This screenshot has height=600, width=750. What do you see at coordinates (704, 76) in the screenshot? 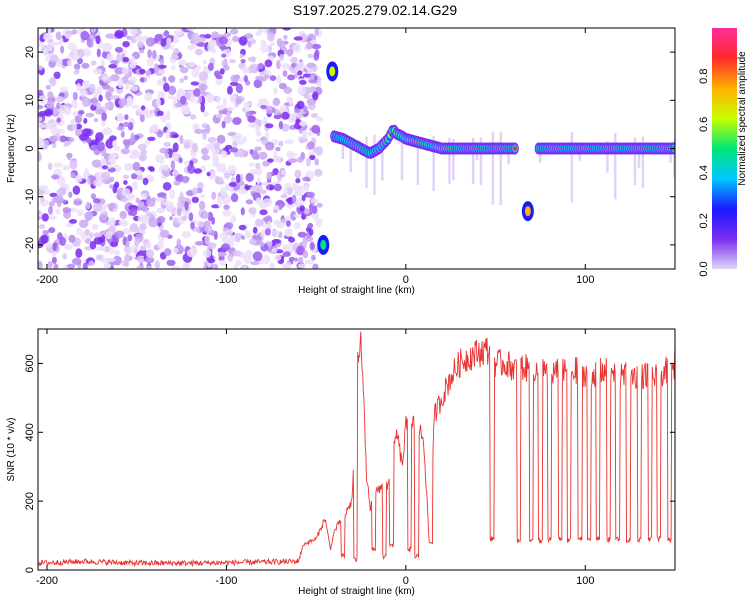
I see `colorbar-tick-label: 0.8` at bounding box center [704, 76].